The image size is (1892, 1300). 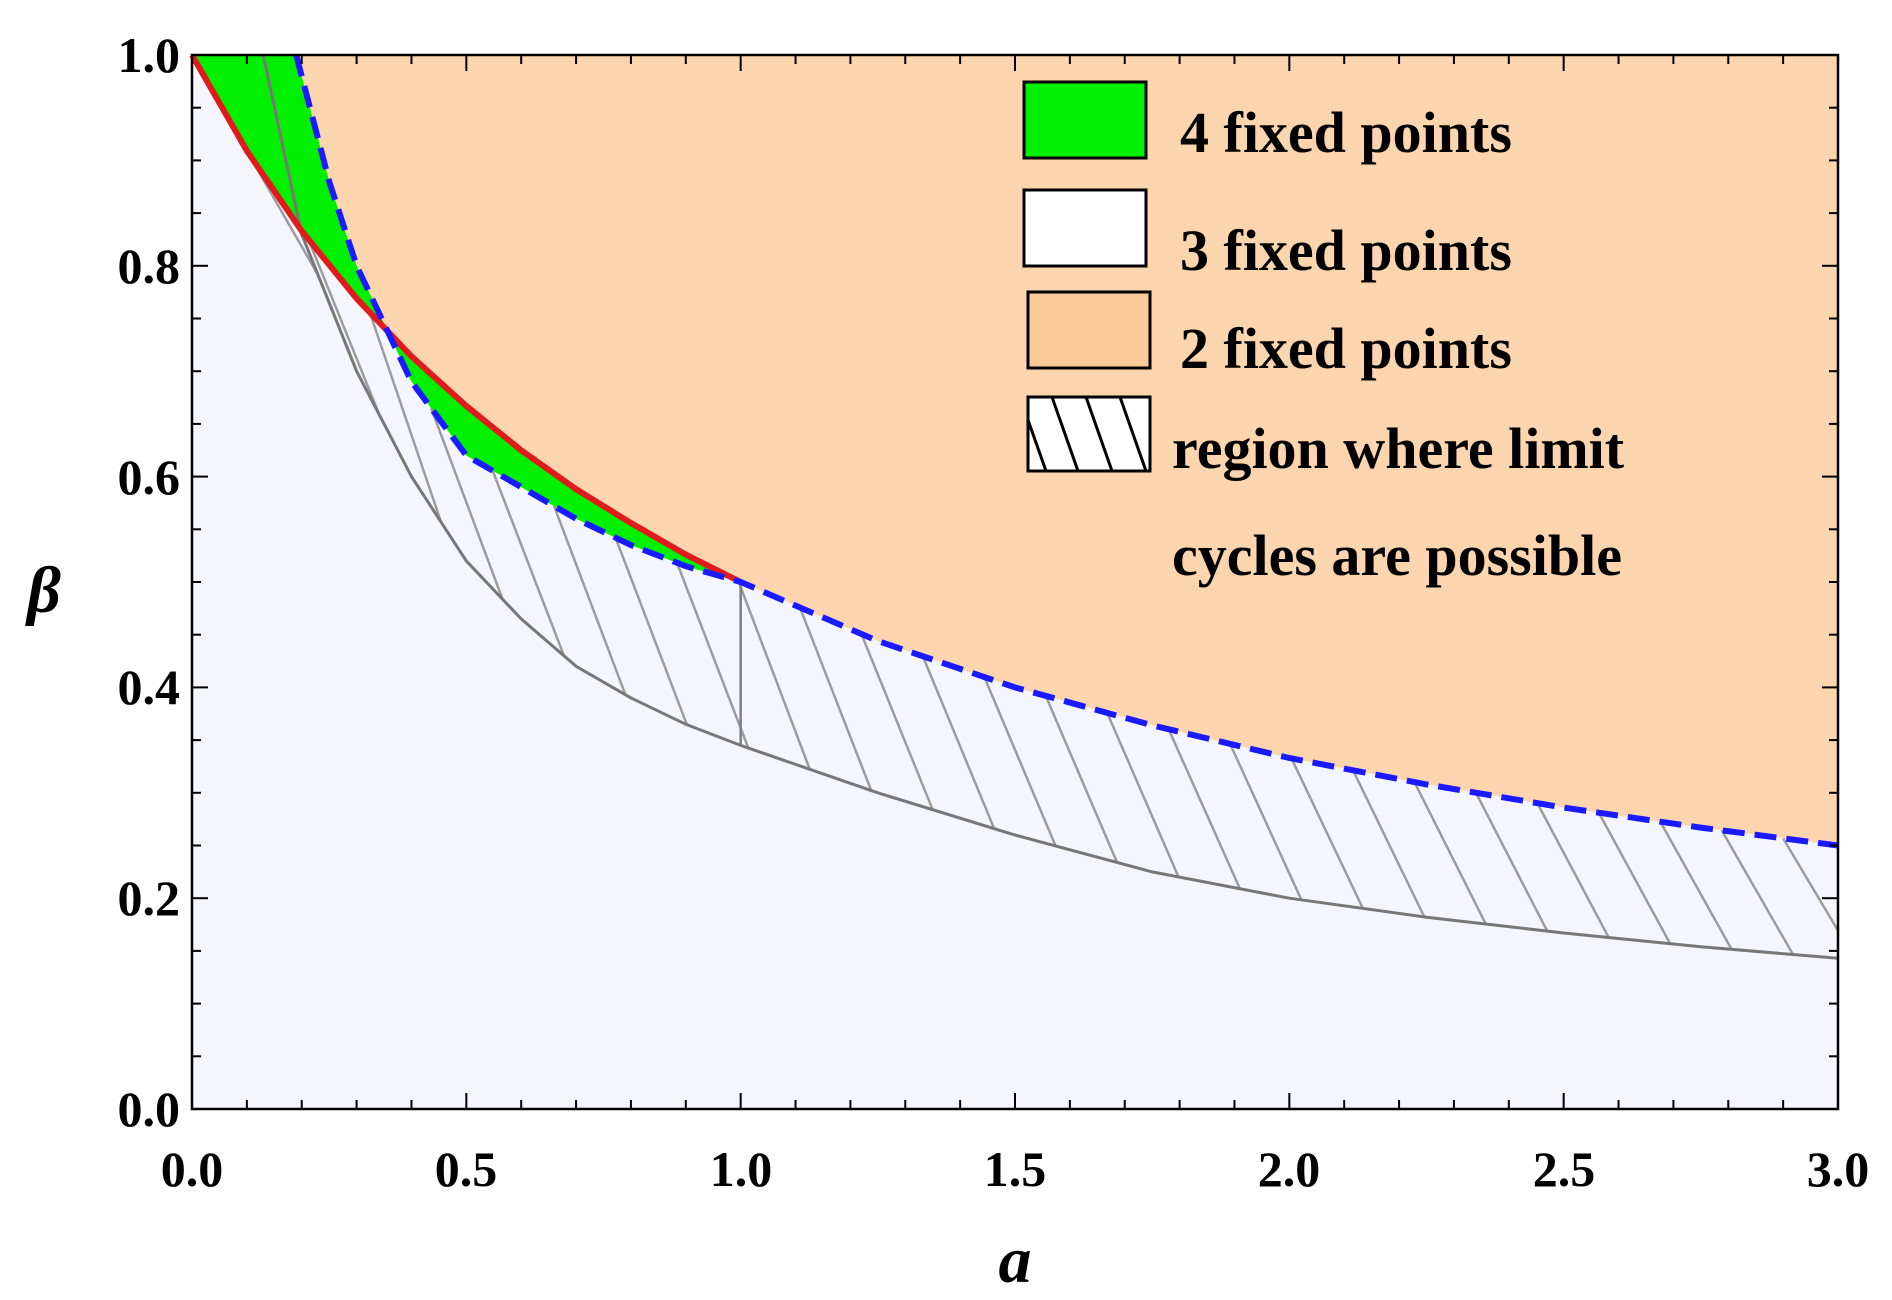 What do you see at coordinates (149, 55) in the screenshot?
I see `y-tick-label: 1.0` at bounding box center [149, 55].